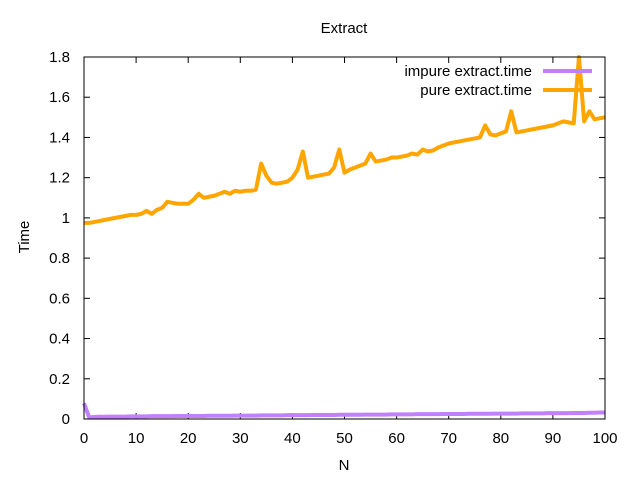 This screenshot has width=640, height=480. Describe the element at coordinates (345, 28) in the screenshot. I see `chart-title: Extract` at that location.